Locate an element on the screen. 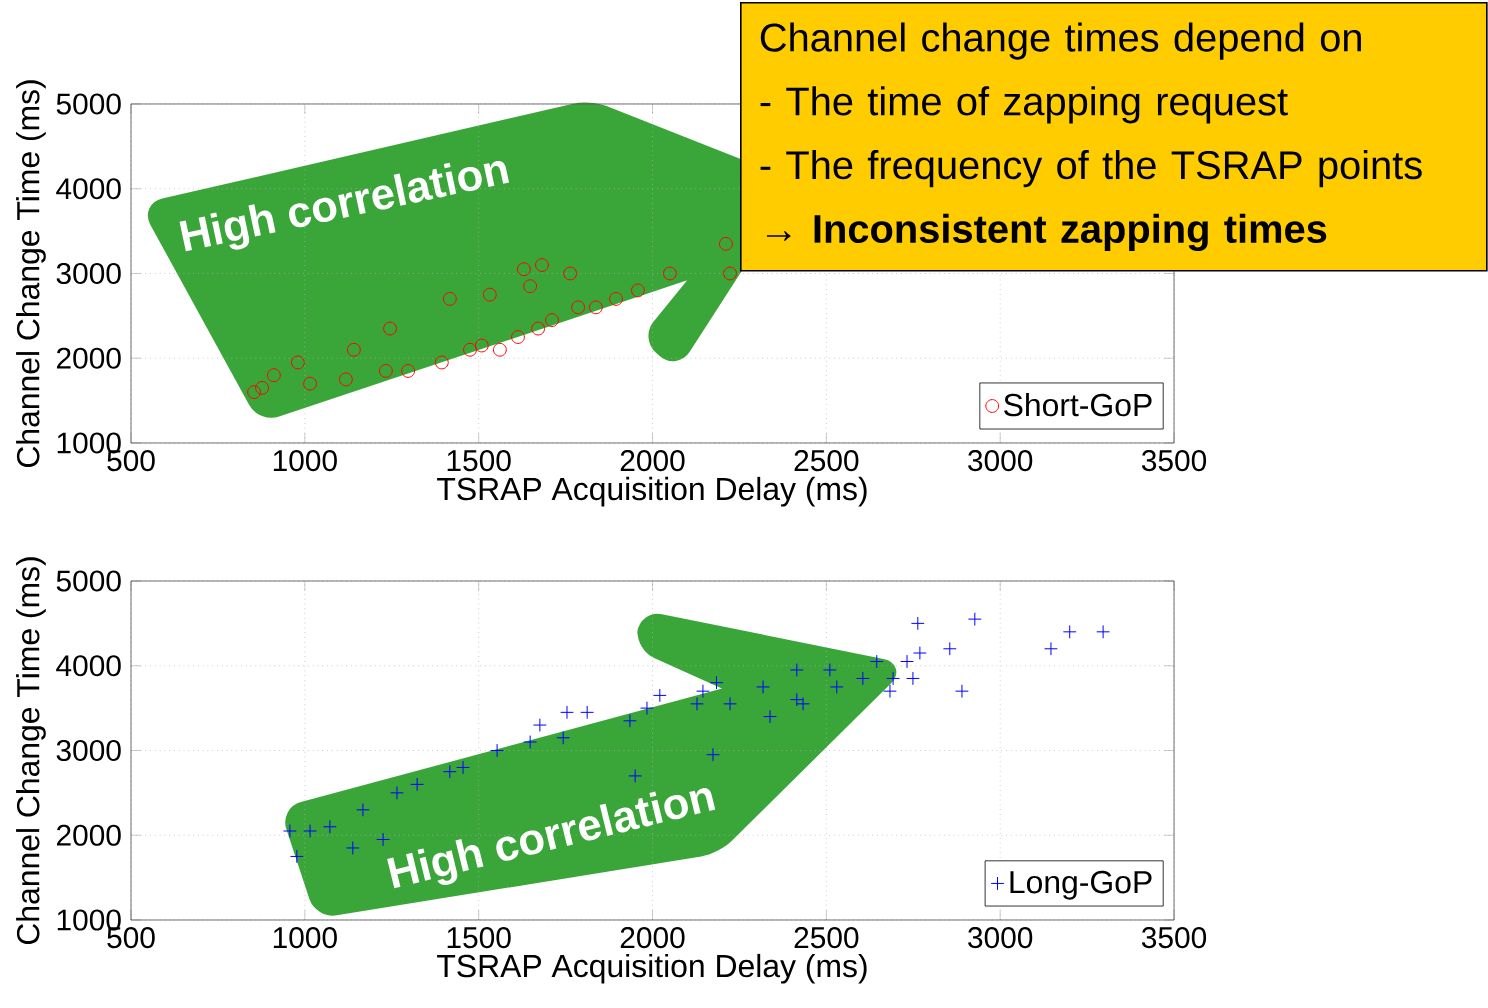  annotation: - The frequency of the TSRAP points is located at coordinates (1091, 169).